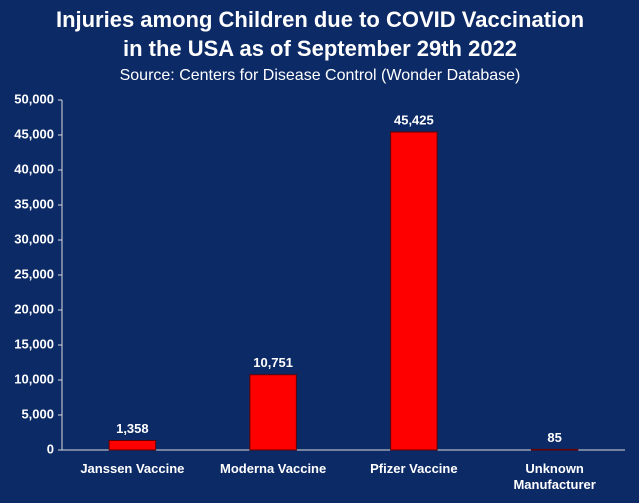  Describe the element at coordinates (414, 468) in the screenshot. I see `x-tick-label: Pfizer Vaccine` at that location.